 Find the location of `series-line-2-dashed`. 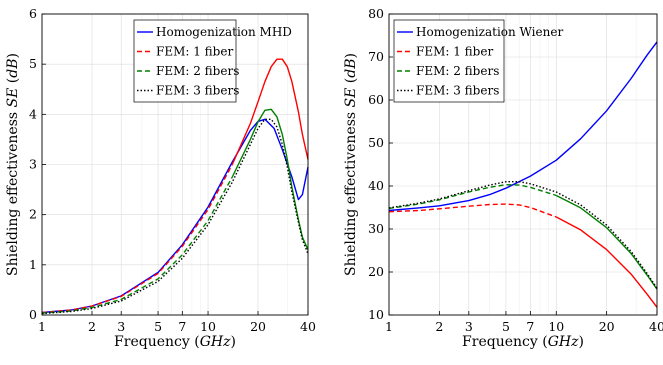

series-line-2-dashed is located at coordinates (472, 196).